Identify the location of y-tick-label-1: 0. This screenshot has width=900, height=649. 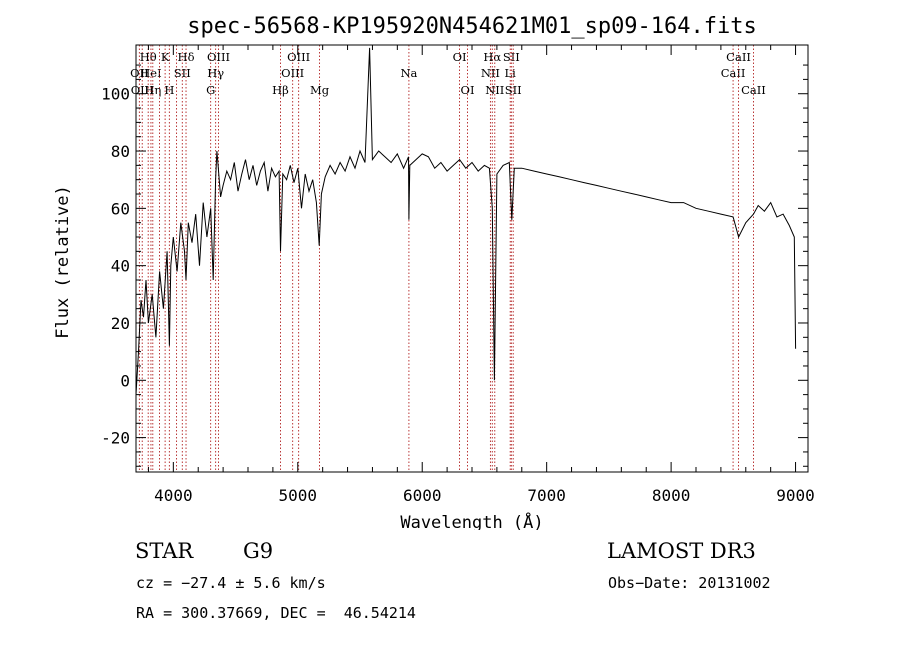
(125, 380).